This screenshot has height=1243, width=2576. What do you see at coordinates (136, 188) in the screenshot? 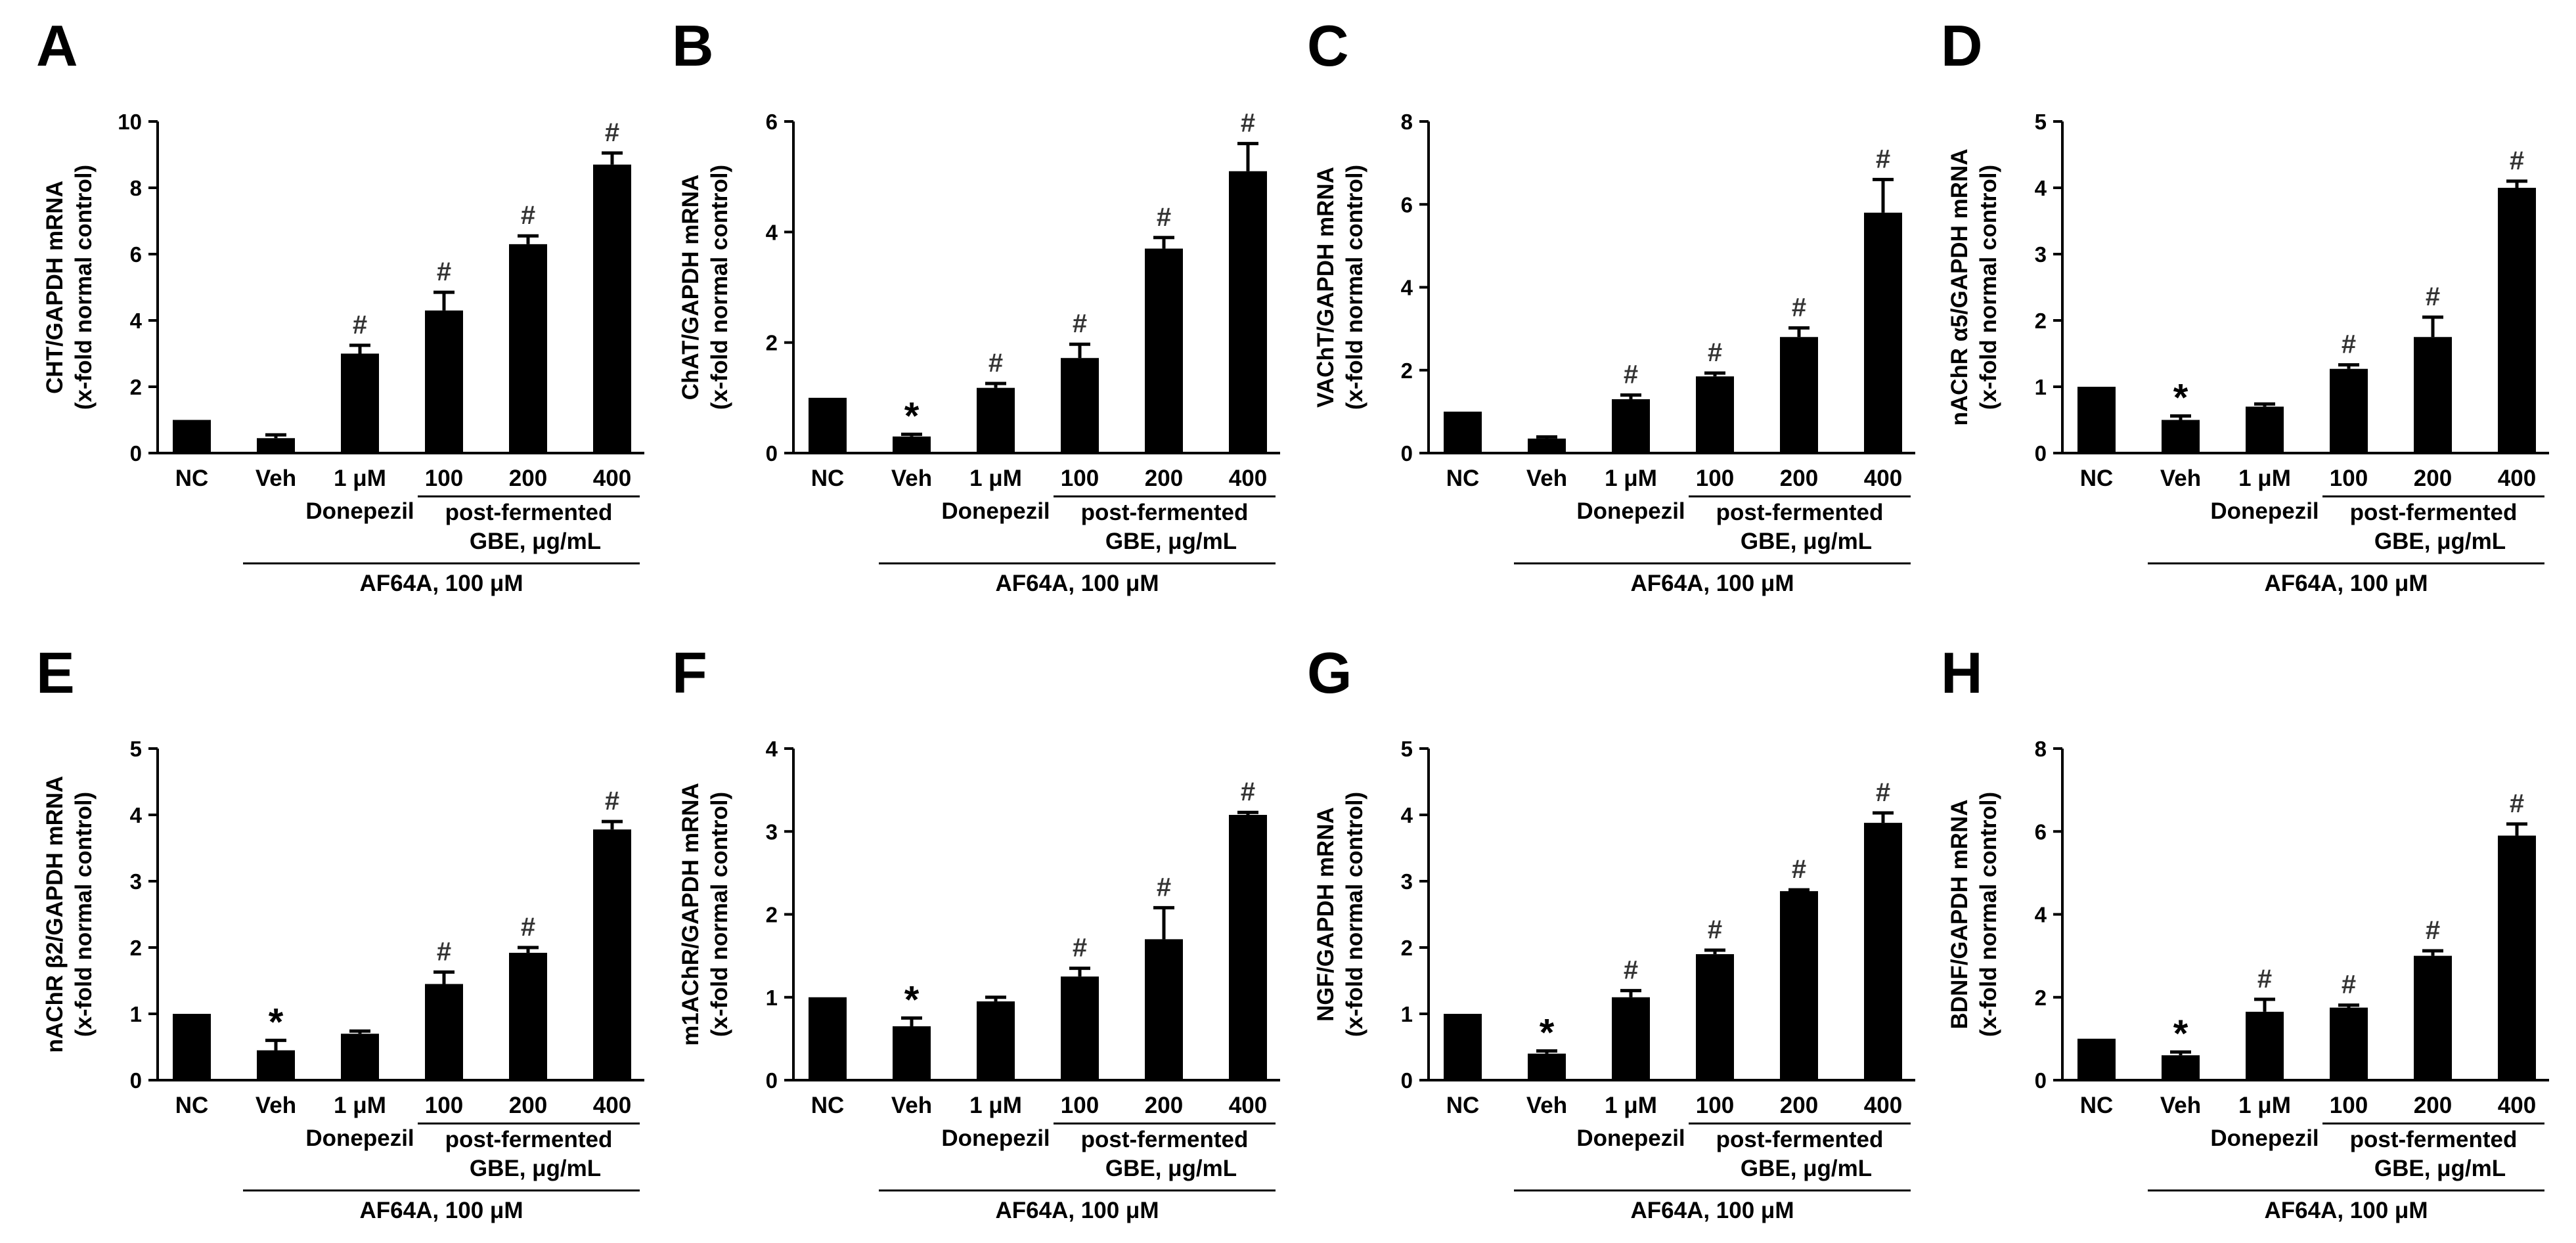
I see `y-tick-label: 8` at bounding box center [136, 188].